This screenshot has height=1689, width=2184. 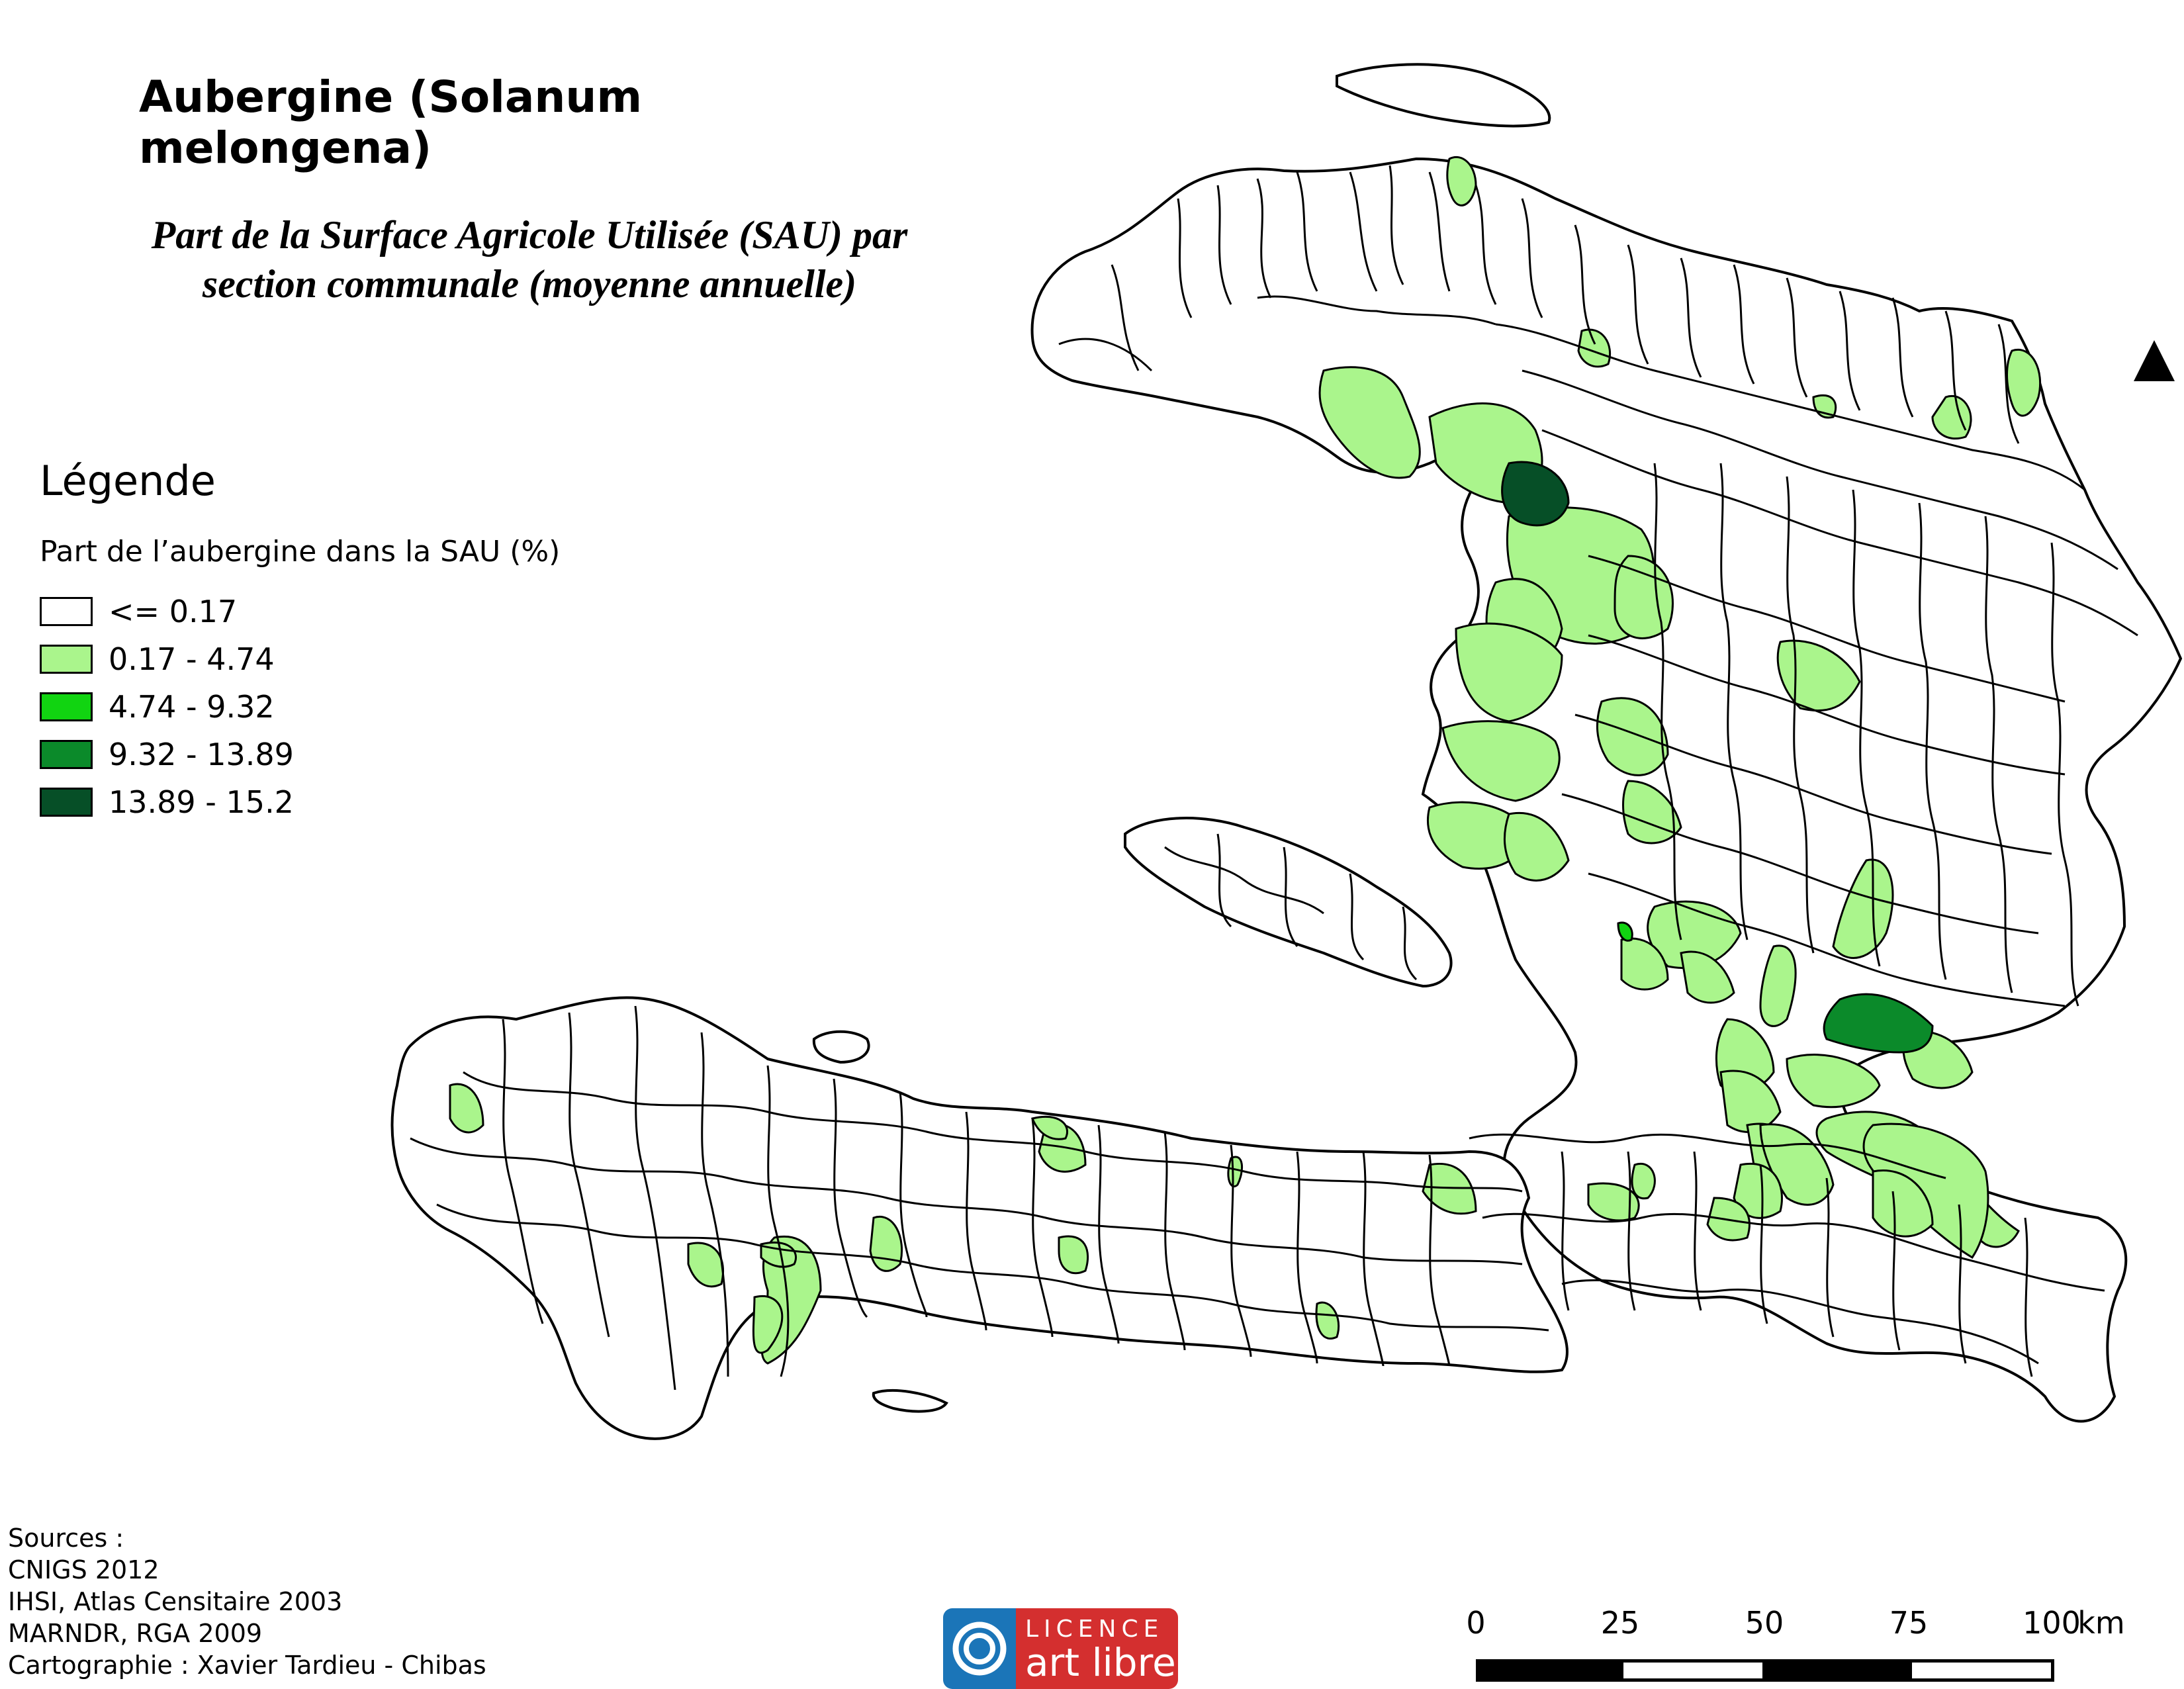 What do you see at coordinates (300, 552) in the screenshot?
I see `legend-subtitle: Part de l’aubergine dans la SAU (%)` at bounding box center [300, 552].